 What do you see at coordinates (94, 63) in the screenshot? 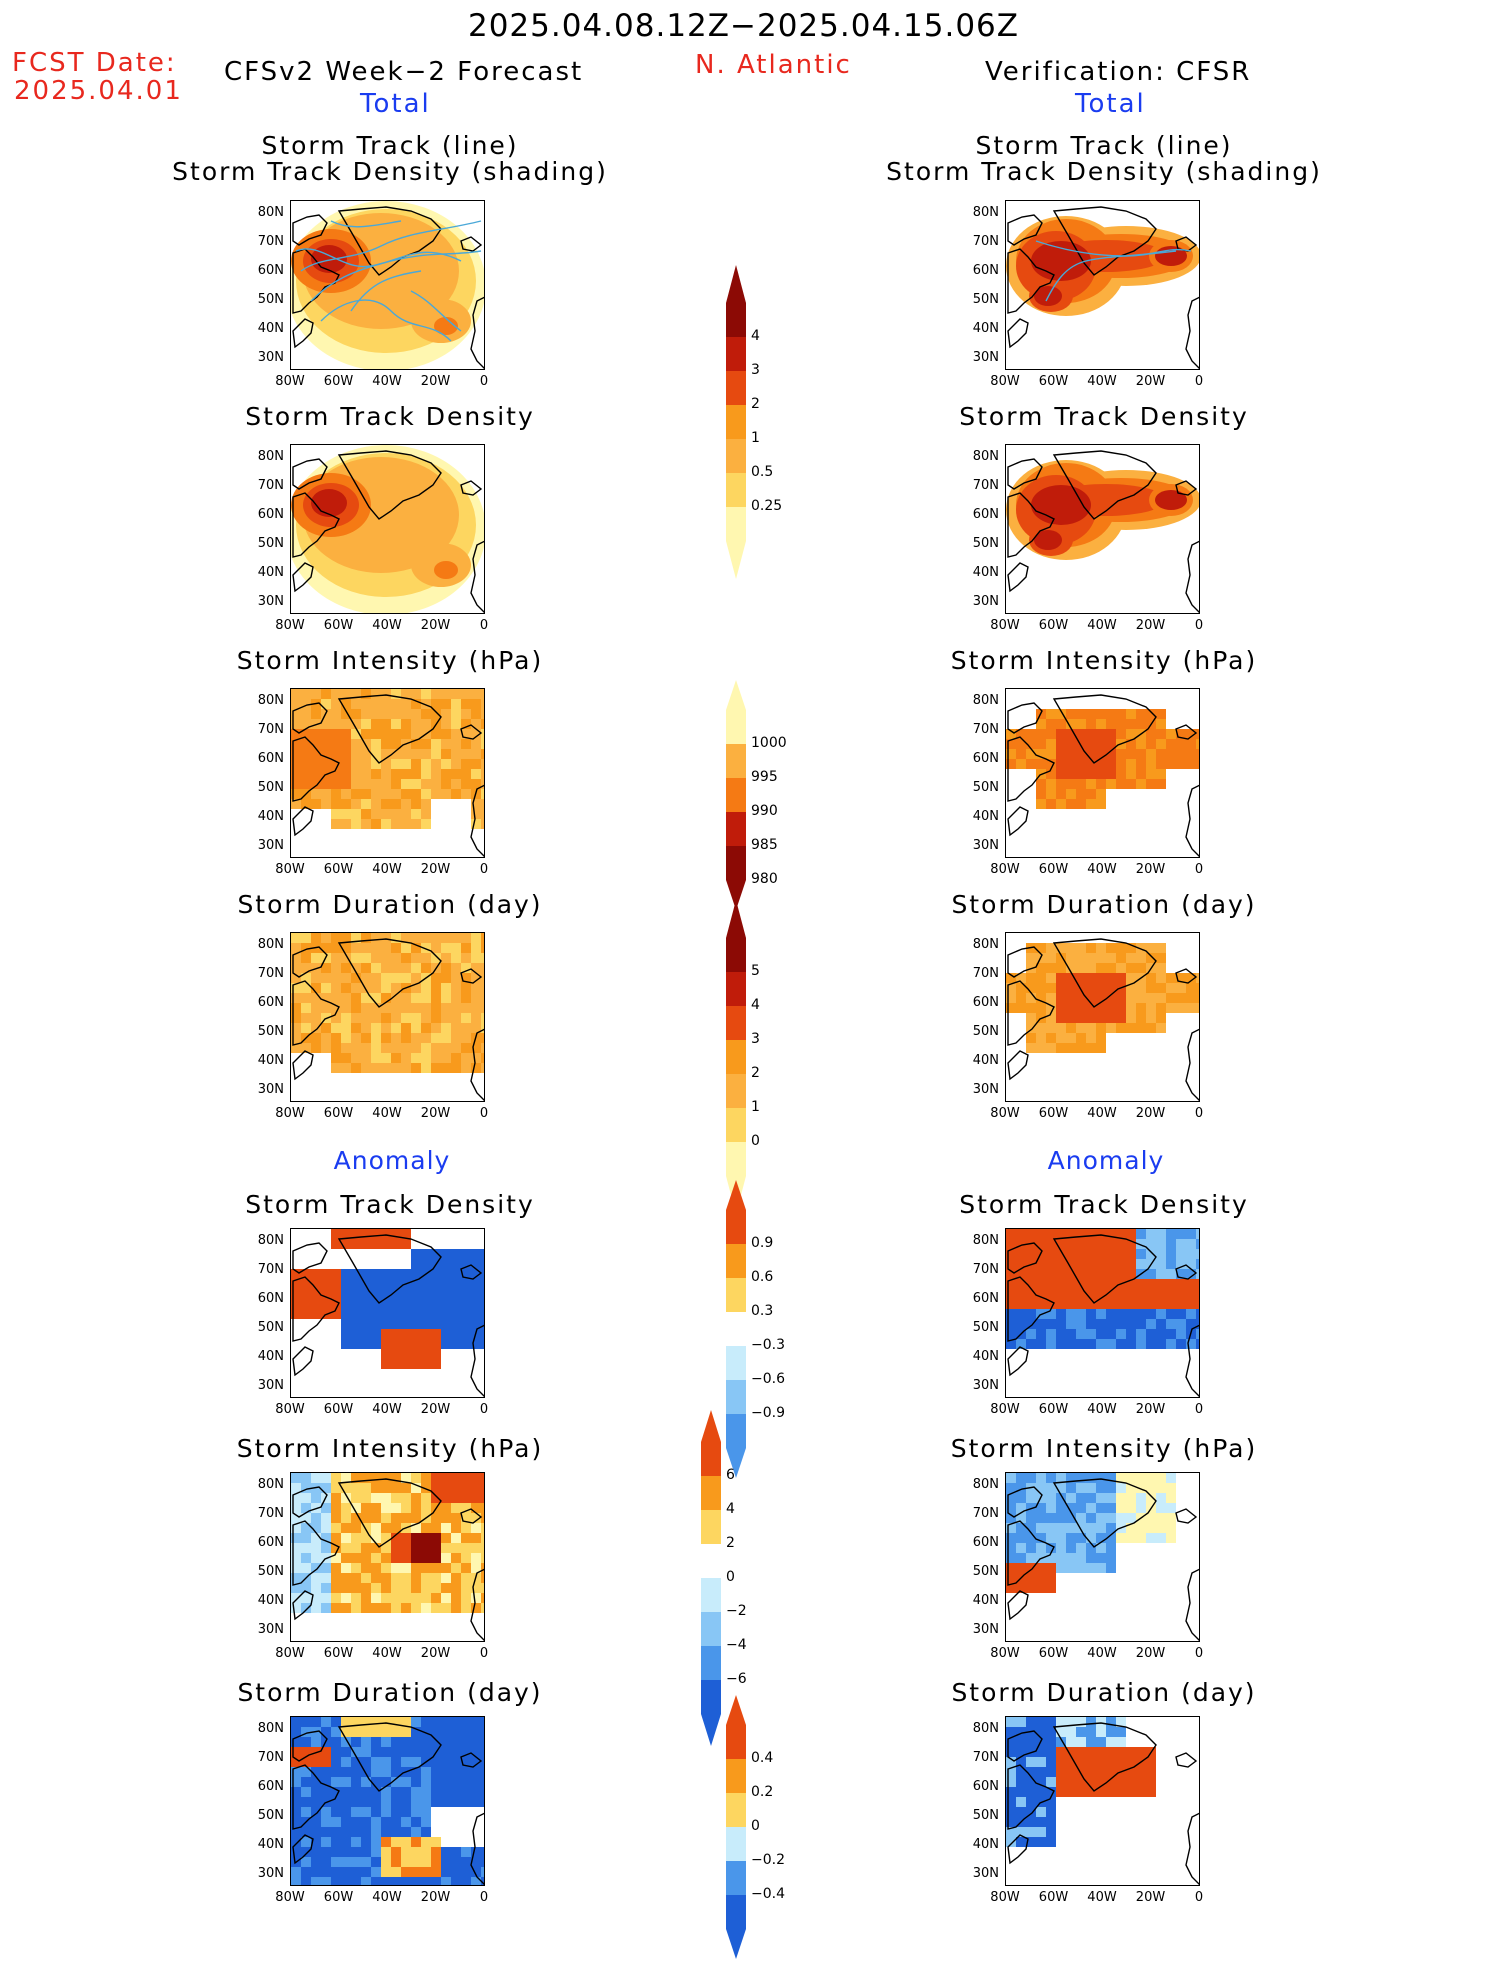
I see `fcst-date-label: FCST Date:` at bounding box center [94, 63].